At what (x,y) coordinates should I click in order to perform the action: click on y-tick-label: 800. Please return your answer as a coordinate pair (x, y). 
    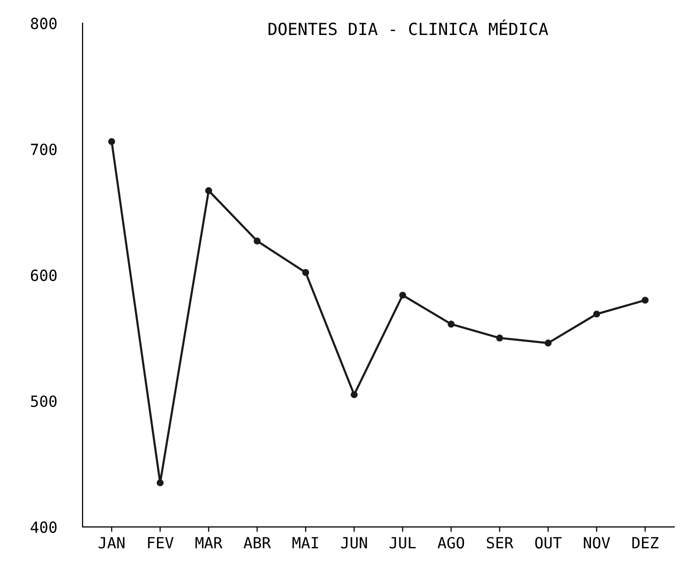
    Looking at the image, I should click on (43, 24).